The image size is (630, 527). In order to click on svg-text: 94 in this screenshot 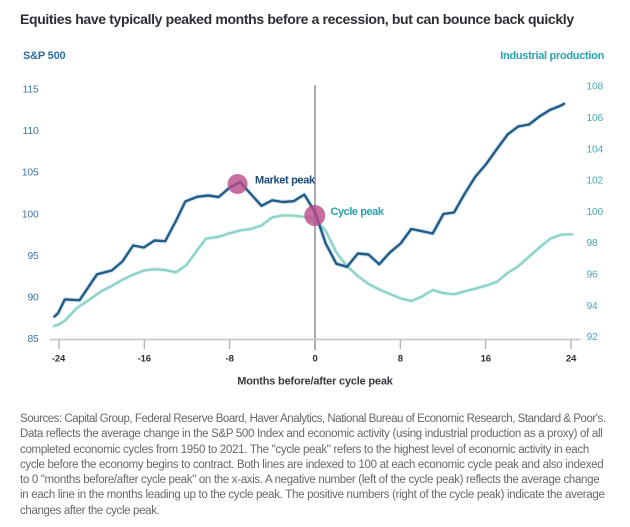, I will do `click(593, 306)`.